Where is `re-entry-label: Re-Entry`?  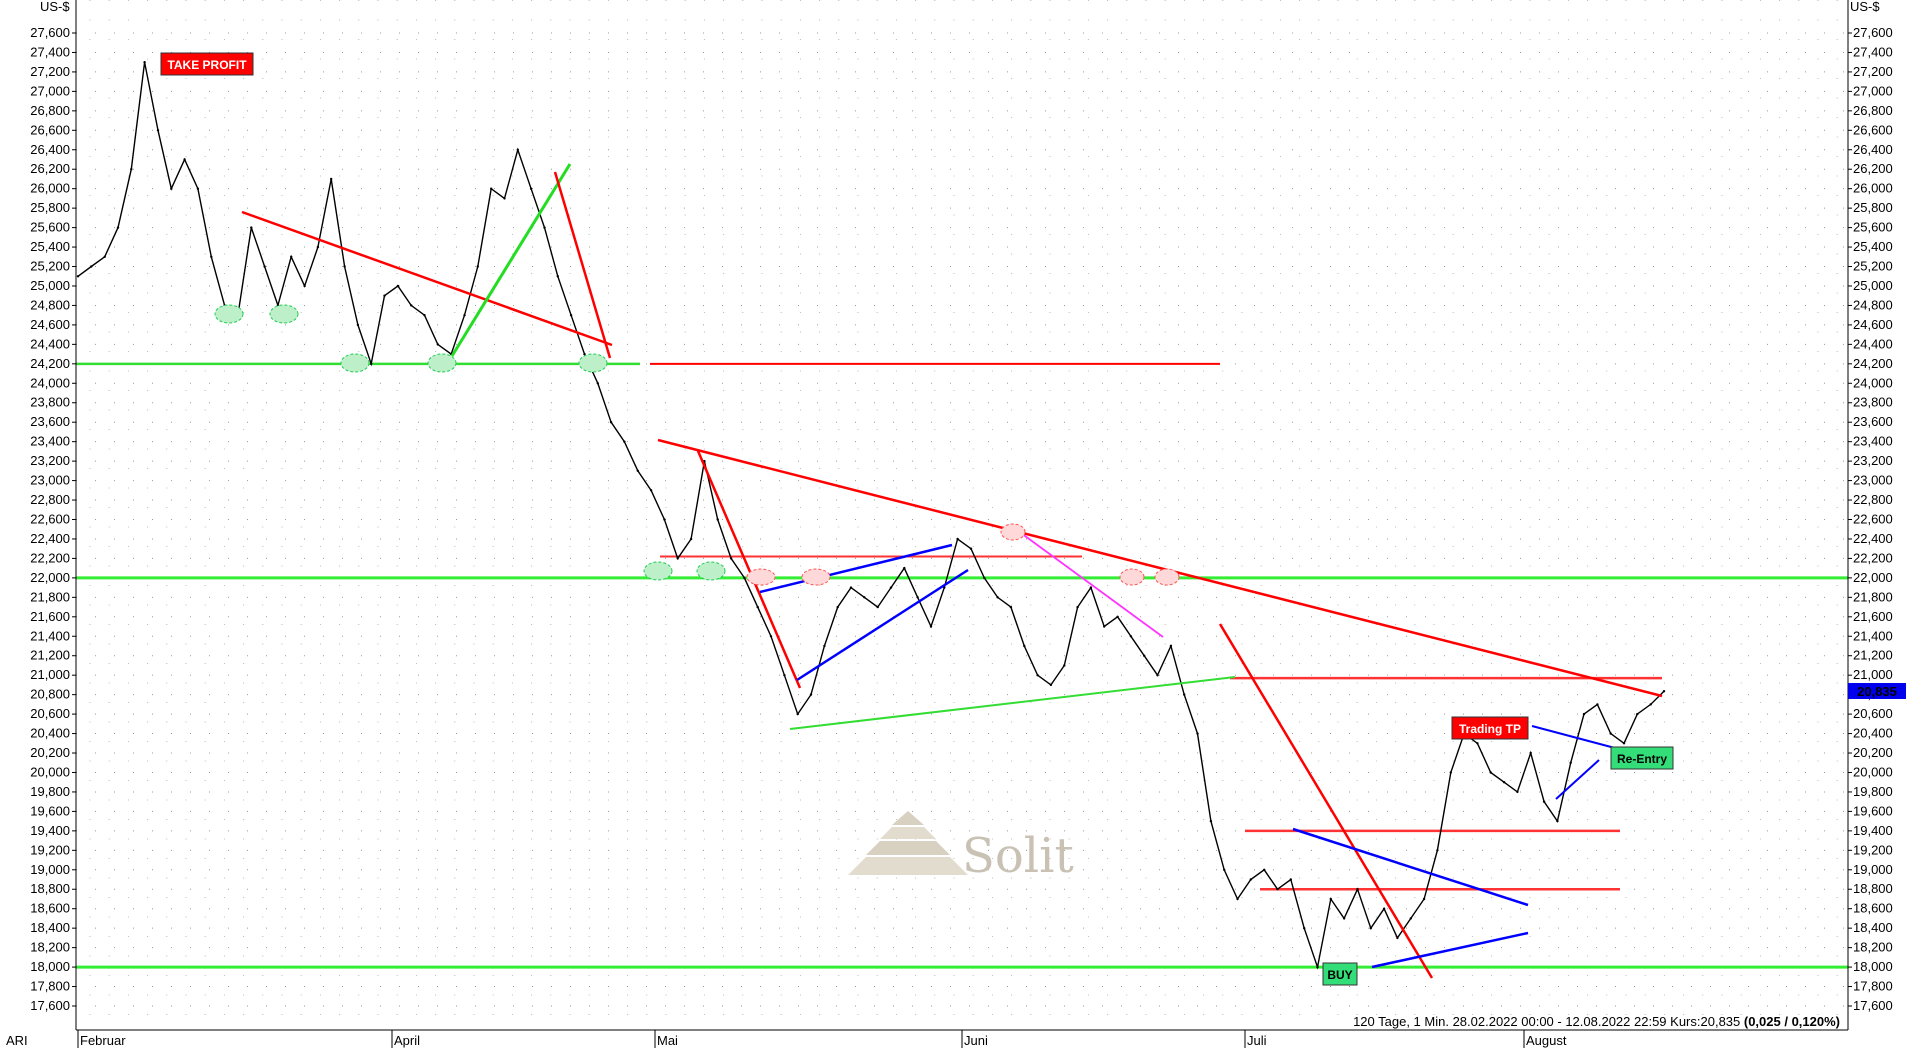
re-entry-label: Re-Entry is located at coordinates (1642, 758).